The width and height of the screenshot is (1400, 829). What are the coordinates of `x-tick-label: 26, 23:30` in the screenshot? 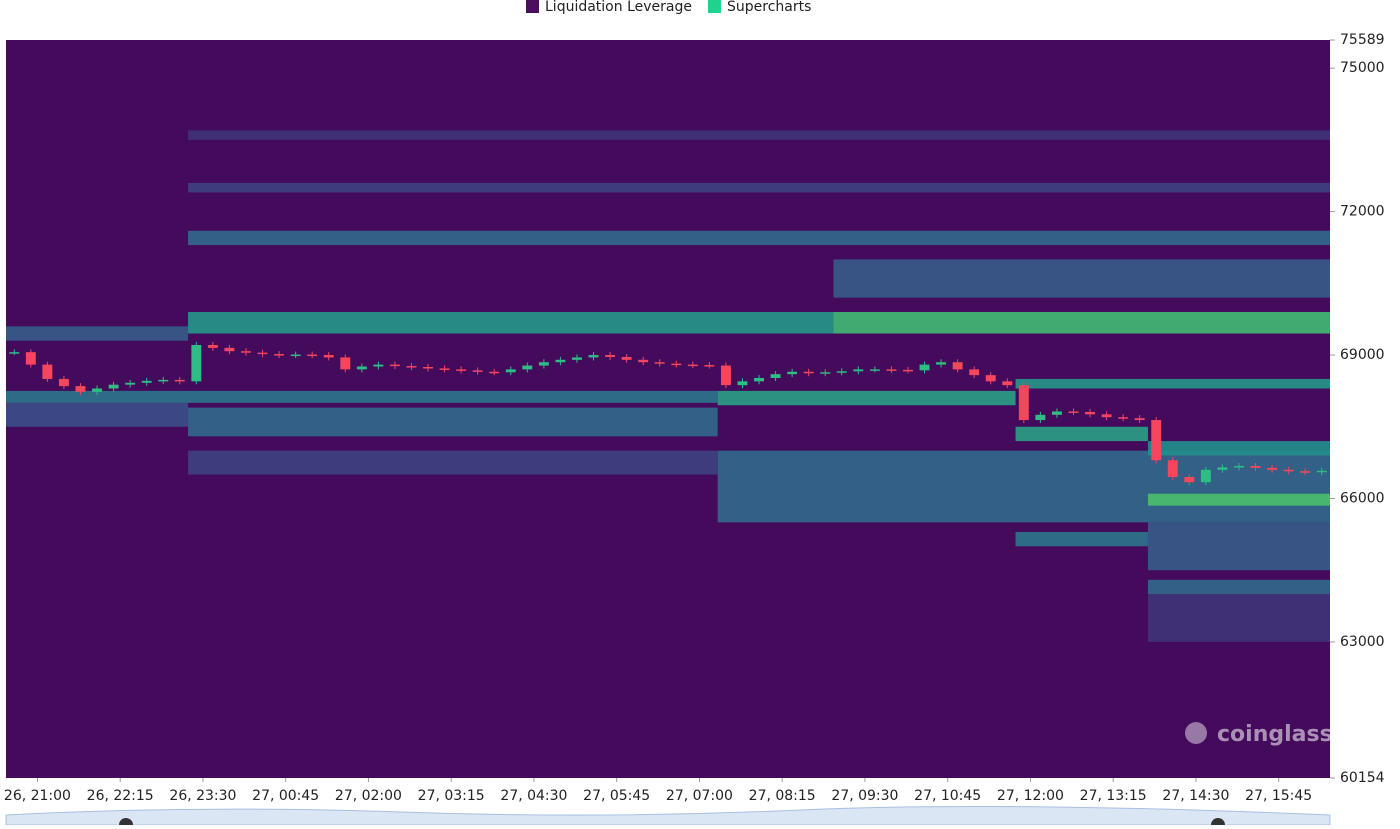 It's located at (202, 796).